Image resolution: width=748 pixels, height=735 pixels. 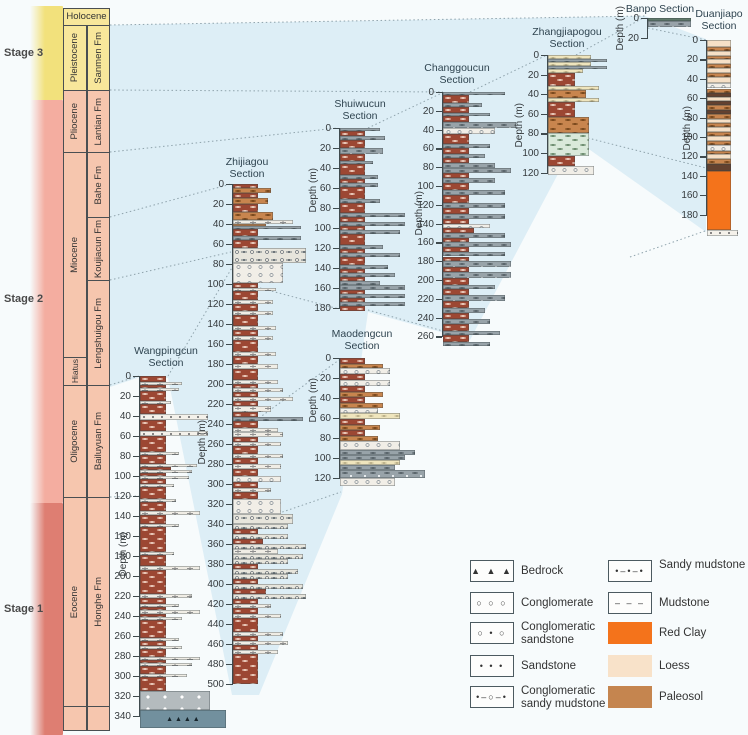 What do you see at coordinates (568, 144) in the screenshot?
I see `layer-gr-zhangjiapogou` at bounding box center [568, 144].